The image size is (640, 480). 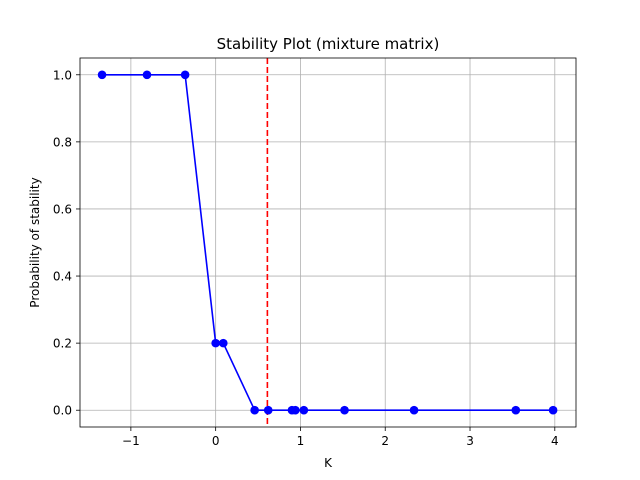 What do you see at coordinates (385, 441) in the screenshot?
I see `x-tick-label: 2` at bounding box center [385, 441].